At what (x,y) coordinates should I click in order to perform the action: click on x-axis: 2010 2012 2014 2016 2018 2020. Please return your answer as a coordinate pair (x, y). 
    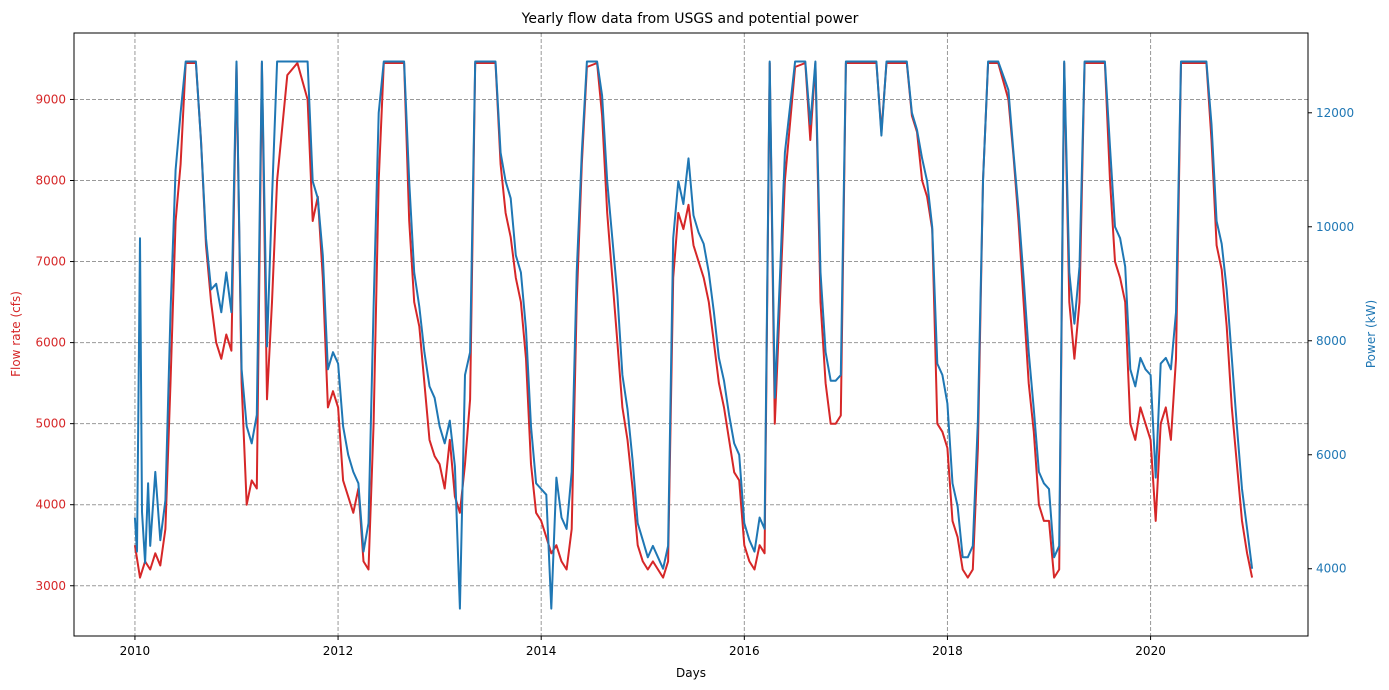
    Looking at the image, I should click on (643, 647).